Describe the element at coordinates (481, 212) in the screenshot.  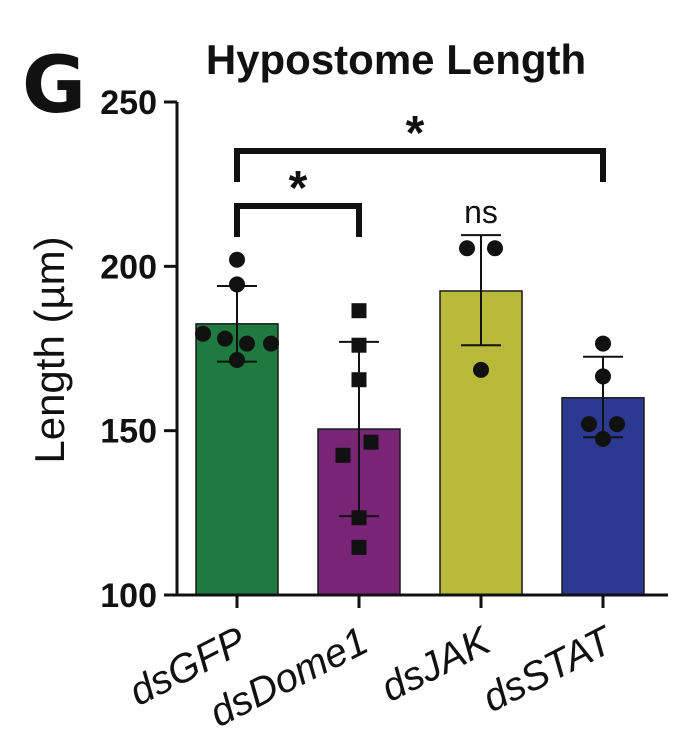
I see `significance-label: ns` at that location.